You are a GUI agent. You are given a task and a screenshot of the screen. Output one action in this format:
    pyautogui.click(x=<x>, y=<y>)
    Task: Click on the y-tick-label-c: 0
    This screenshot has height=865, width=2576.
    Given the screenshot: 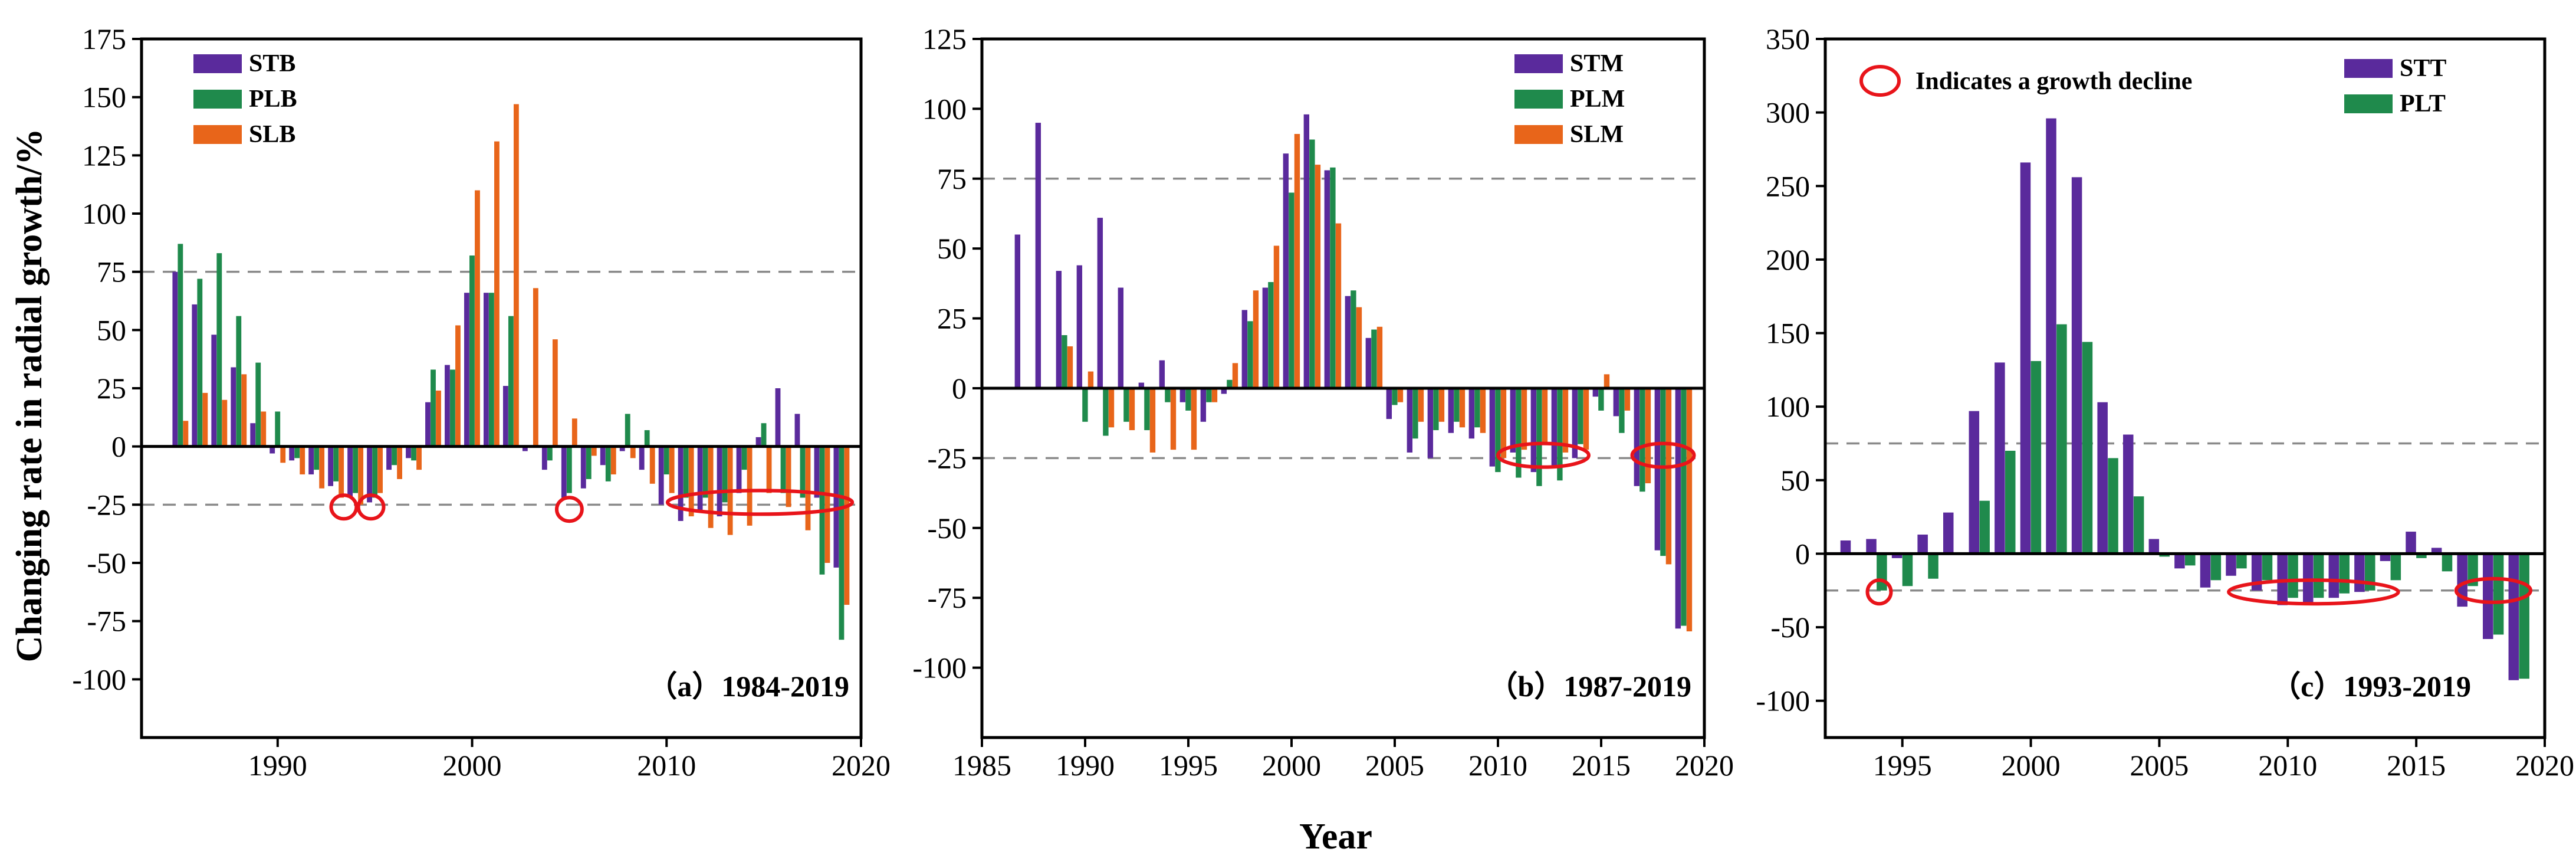 What is the action you would take?
    pyautogui.click(x=1802, y=553)
    